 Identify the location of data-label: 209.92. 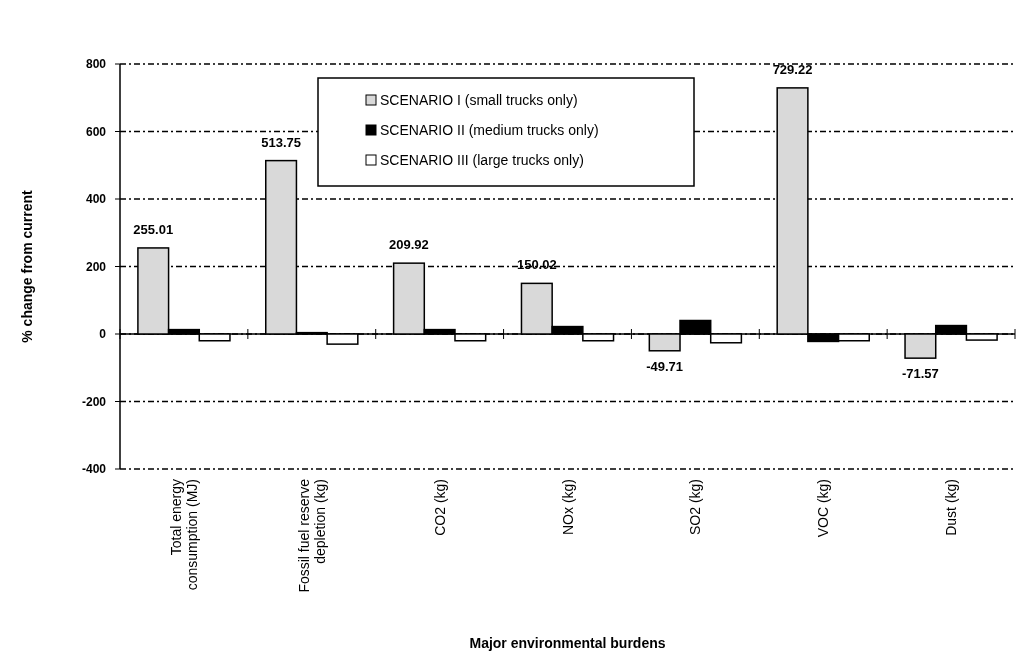
(409, 245).